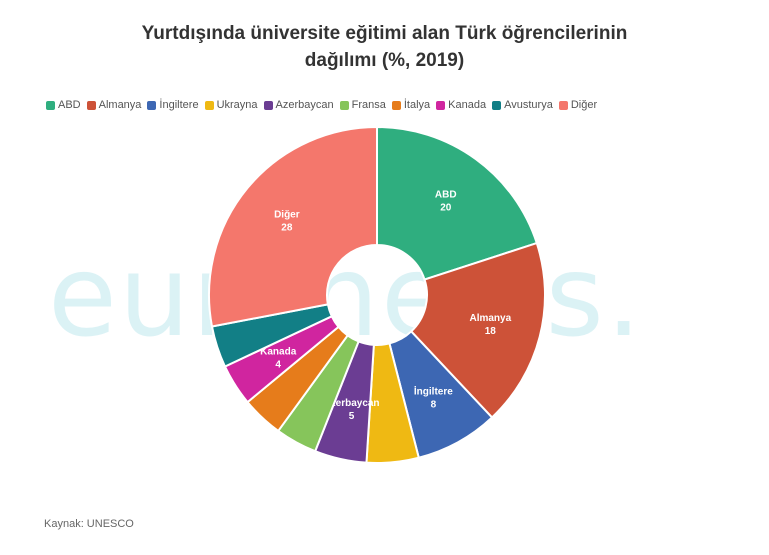  I want to click on slice-label-value: 18, so click(491, 331).